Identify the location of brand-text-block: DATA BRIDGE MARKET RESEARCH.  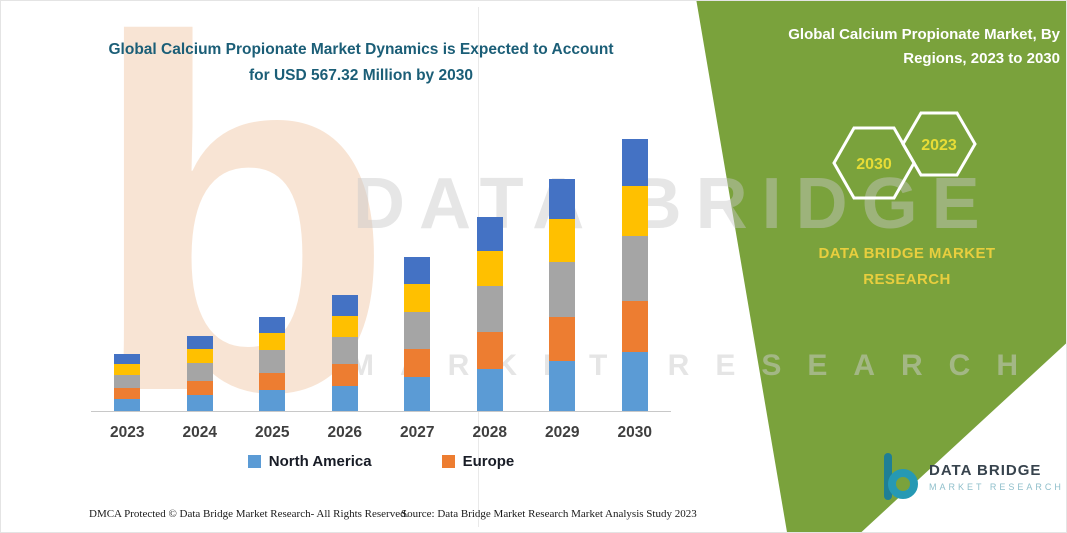
(907, 267).